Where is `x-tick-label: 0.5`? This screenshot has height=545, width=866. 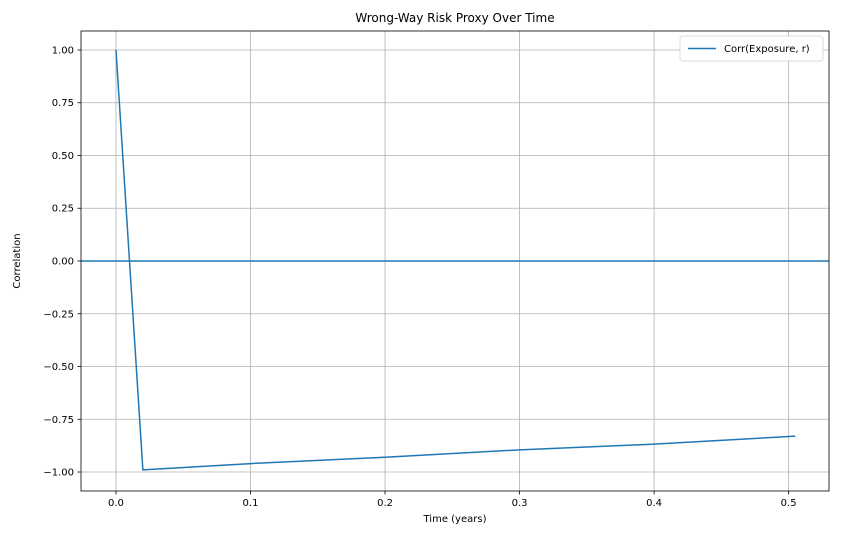
x-tick-label: 0.5 is located at coordinates (789, 503).